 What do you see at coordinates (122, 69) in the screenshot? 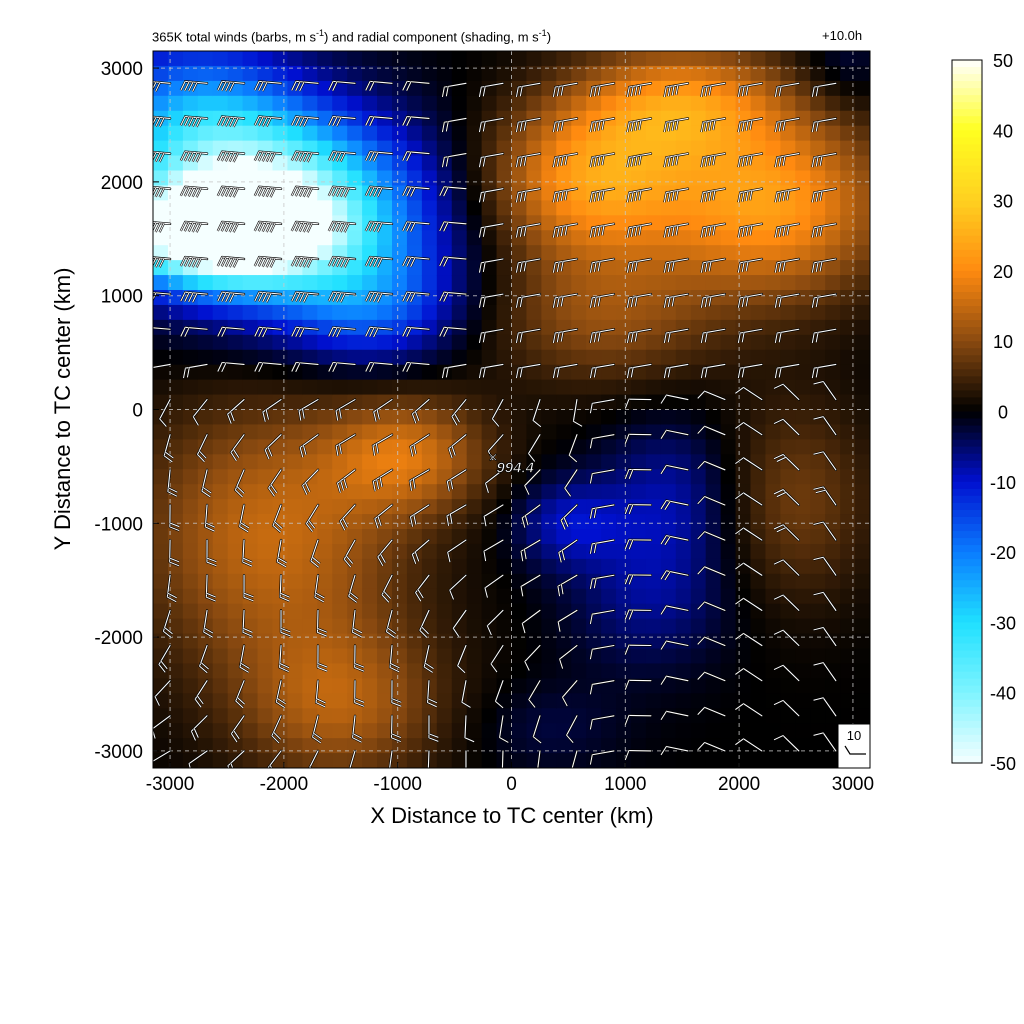
I see `y-tick-label: 3000` at bounding box center [122, 69].